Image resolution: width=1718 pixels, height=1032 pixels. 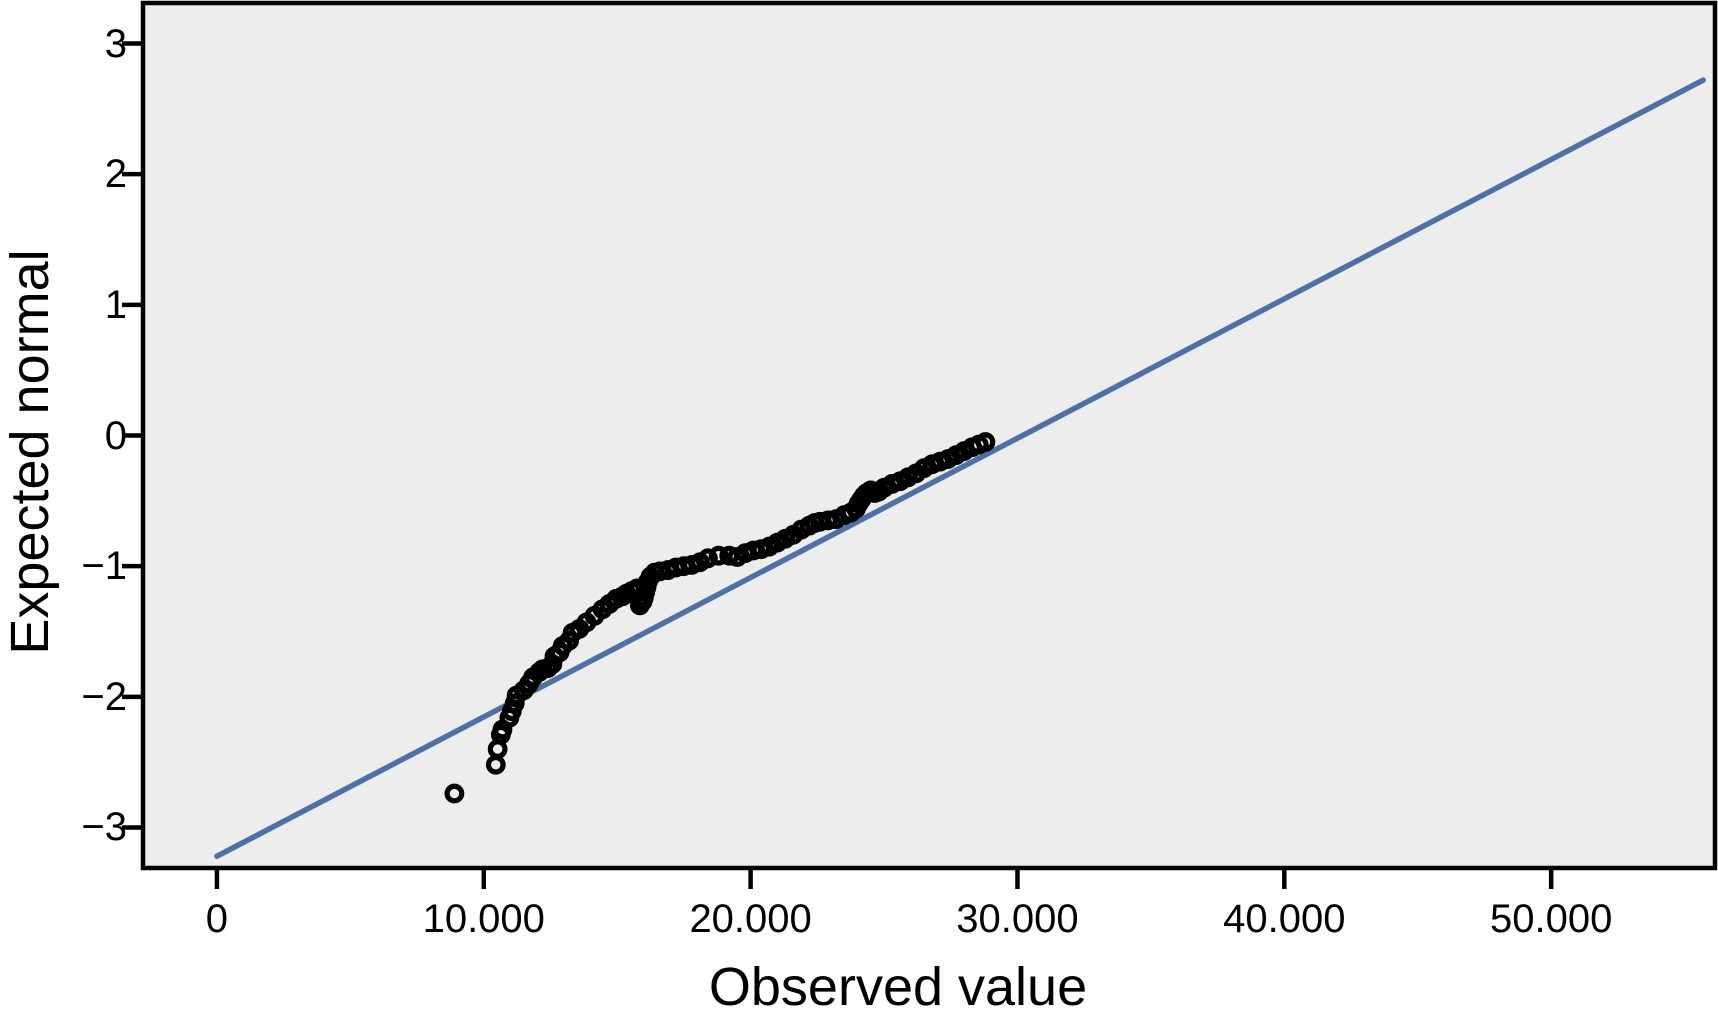 I want to click on y-tick-label: −2, so click(x=104, y=696).